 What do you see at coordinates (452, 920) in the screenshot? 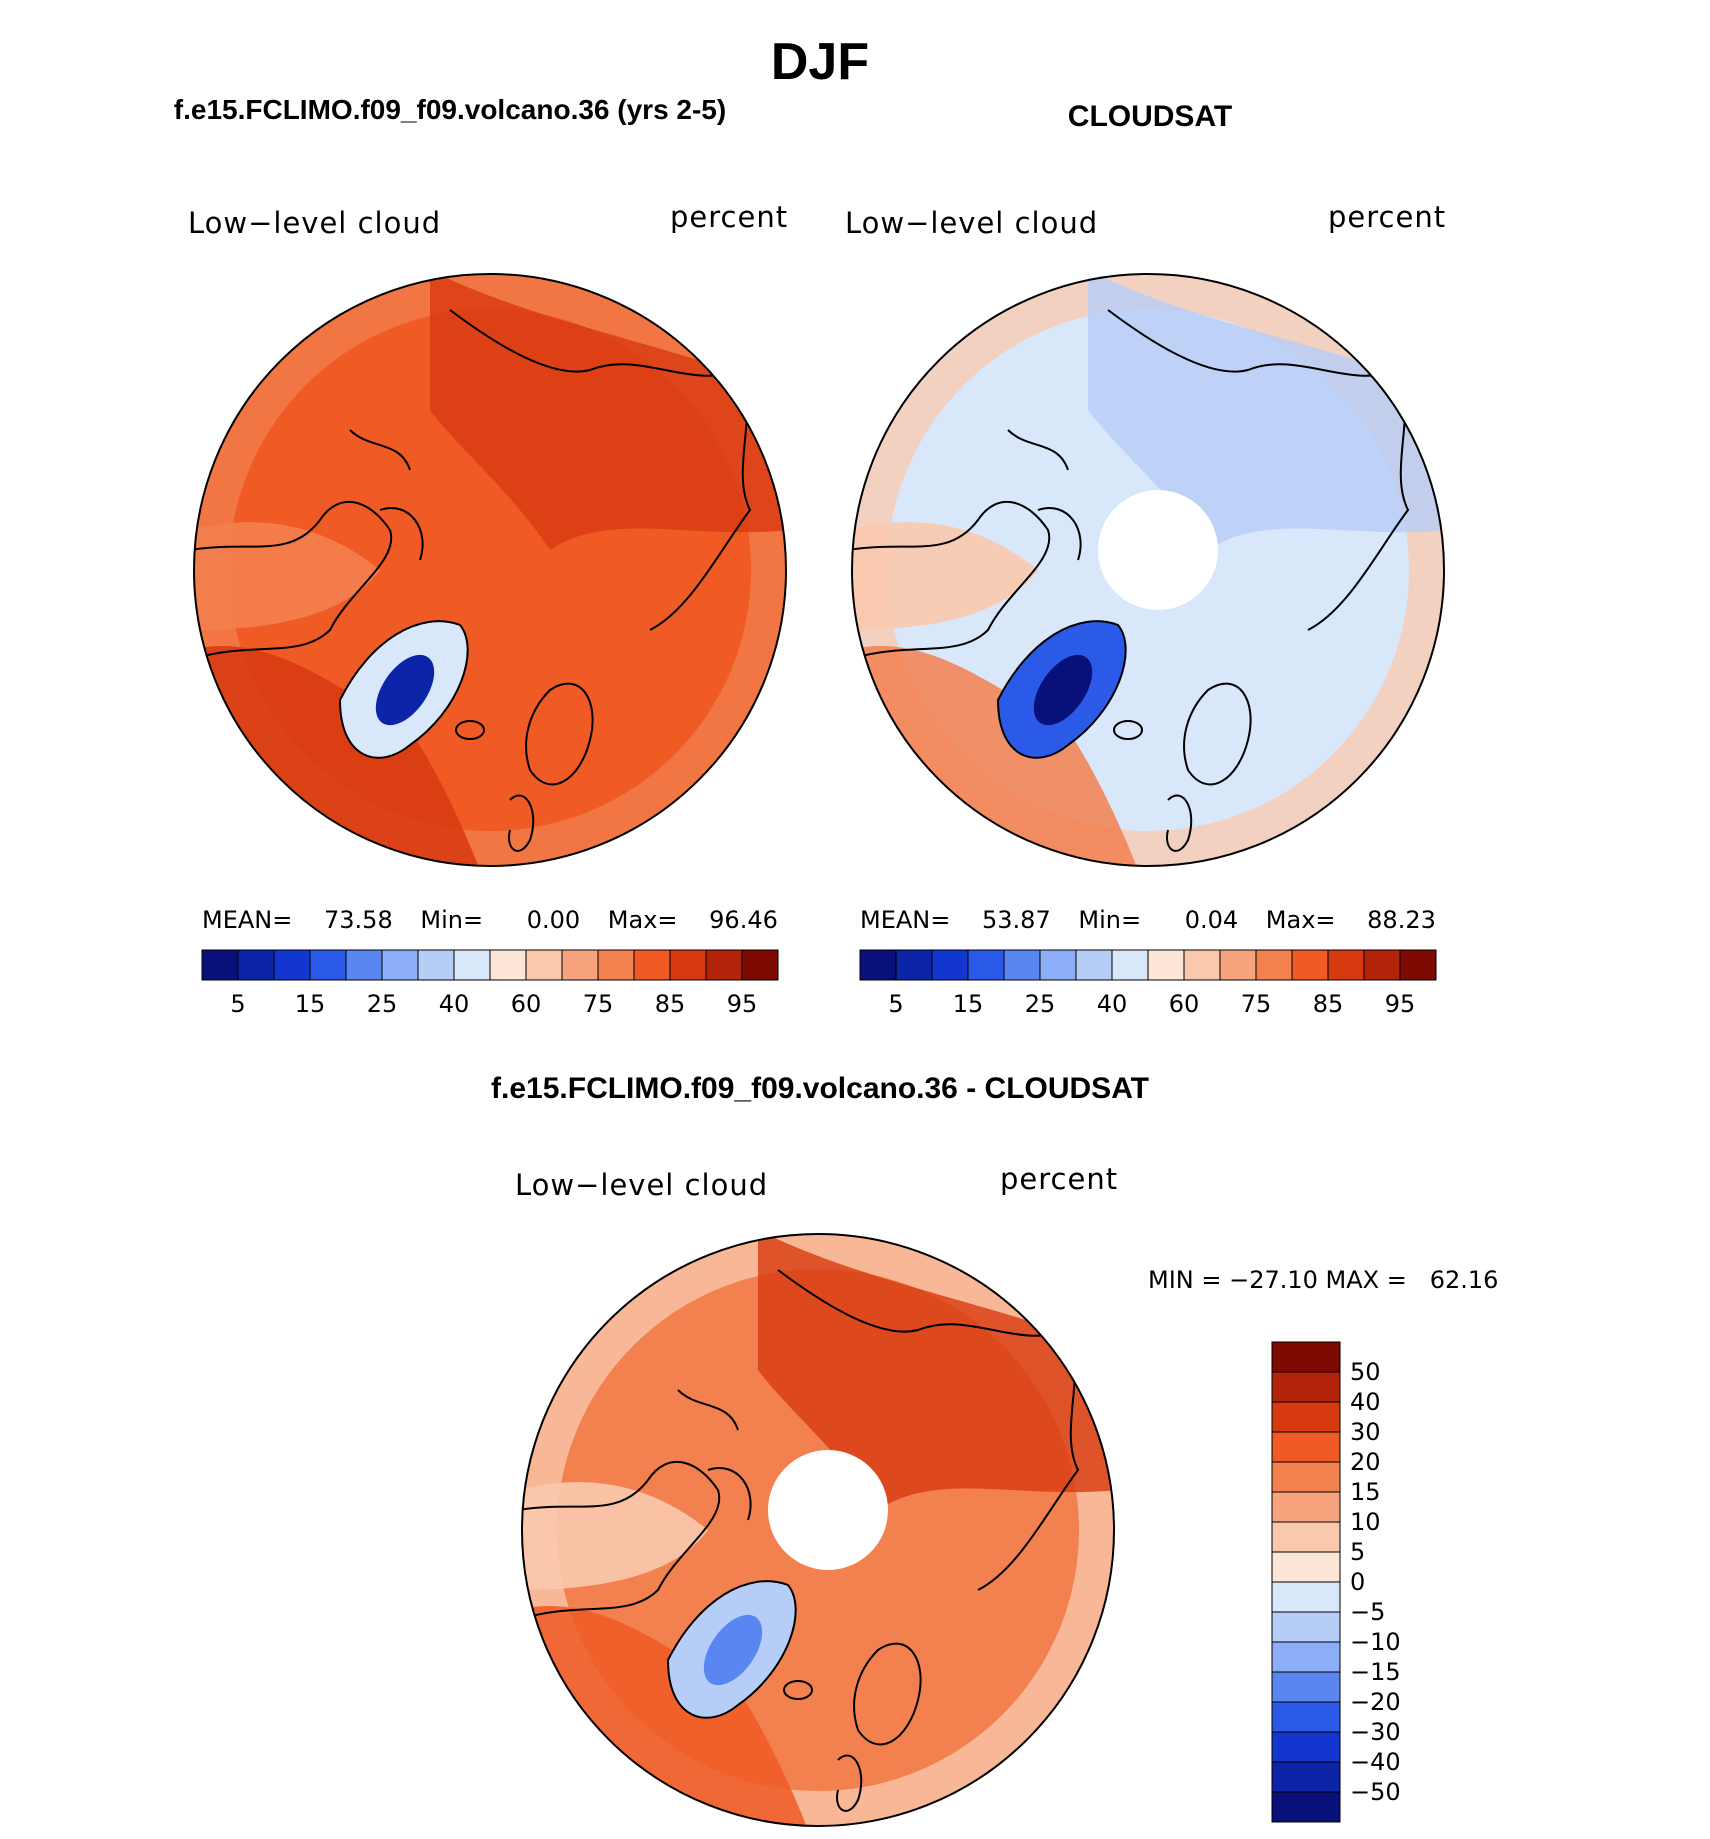
I see `panel1-min-label: Min=` at bounding box center [452, 920].